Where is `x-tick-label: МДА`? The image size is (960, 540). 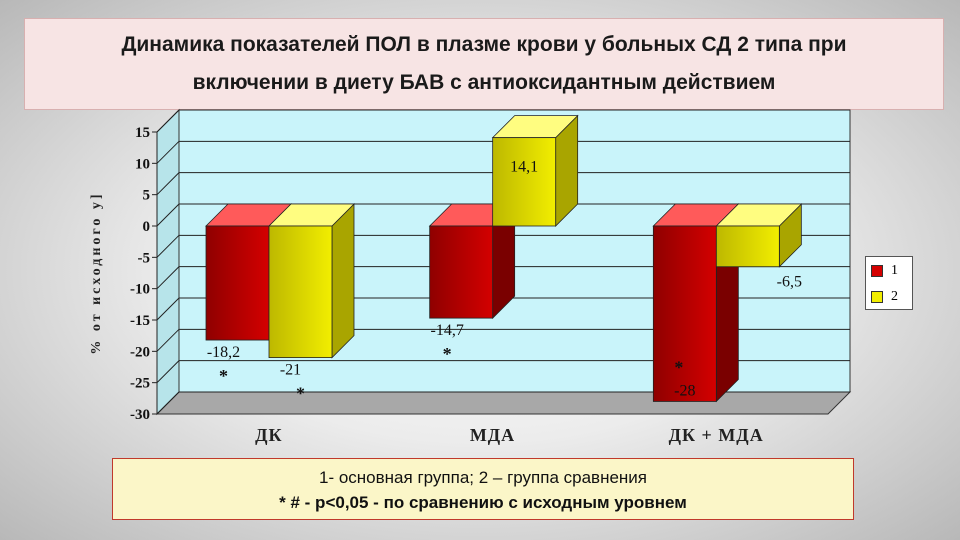
x-tick-label: МДА is located at coordinates (492, 435).